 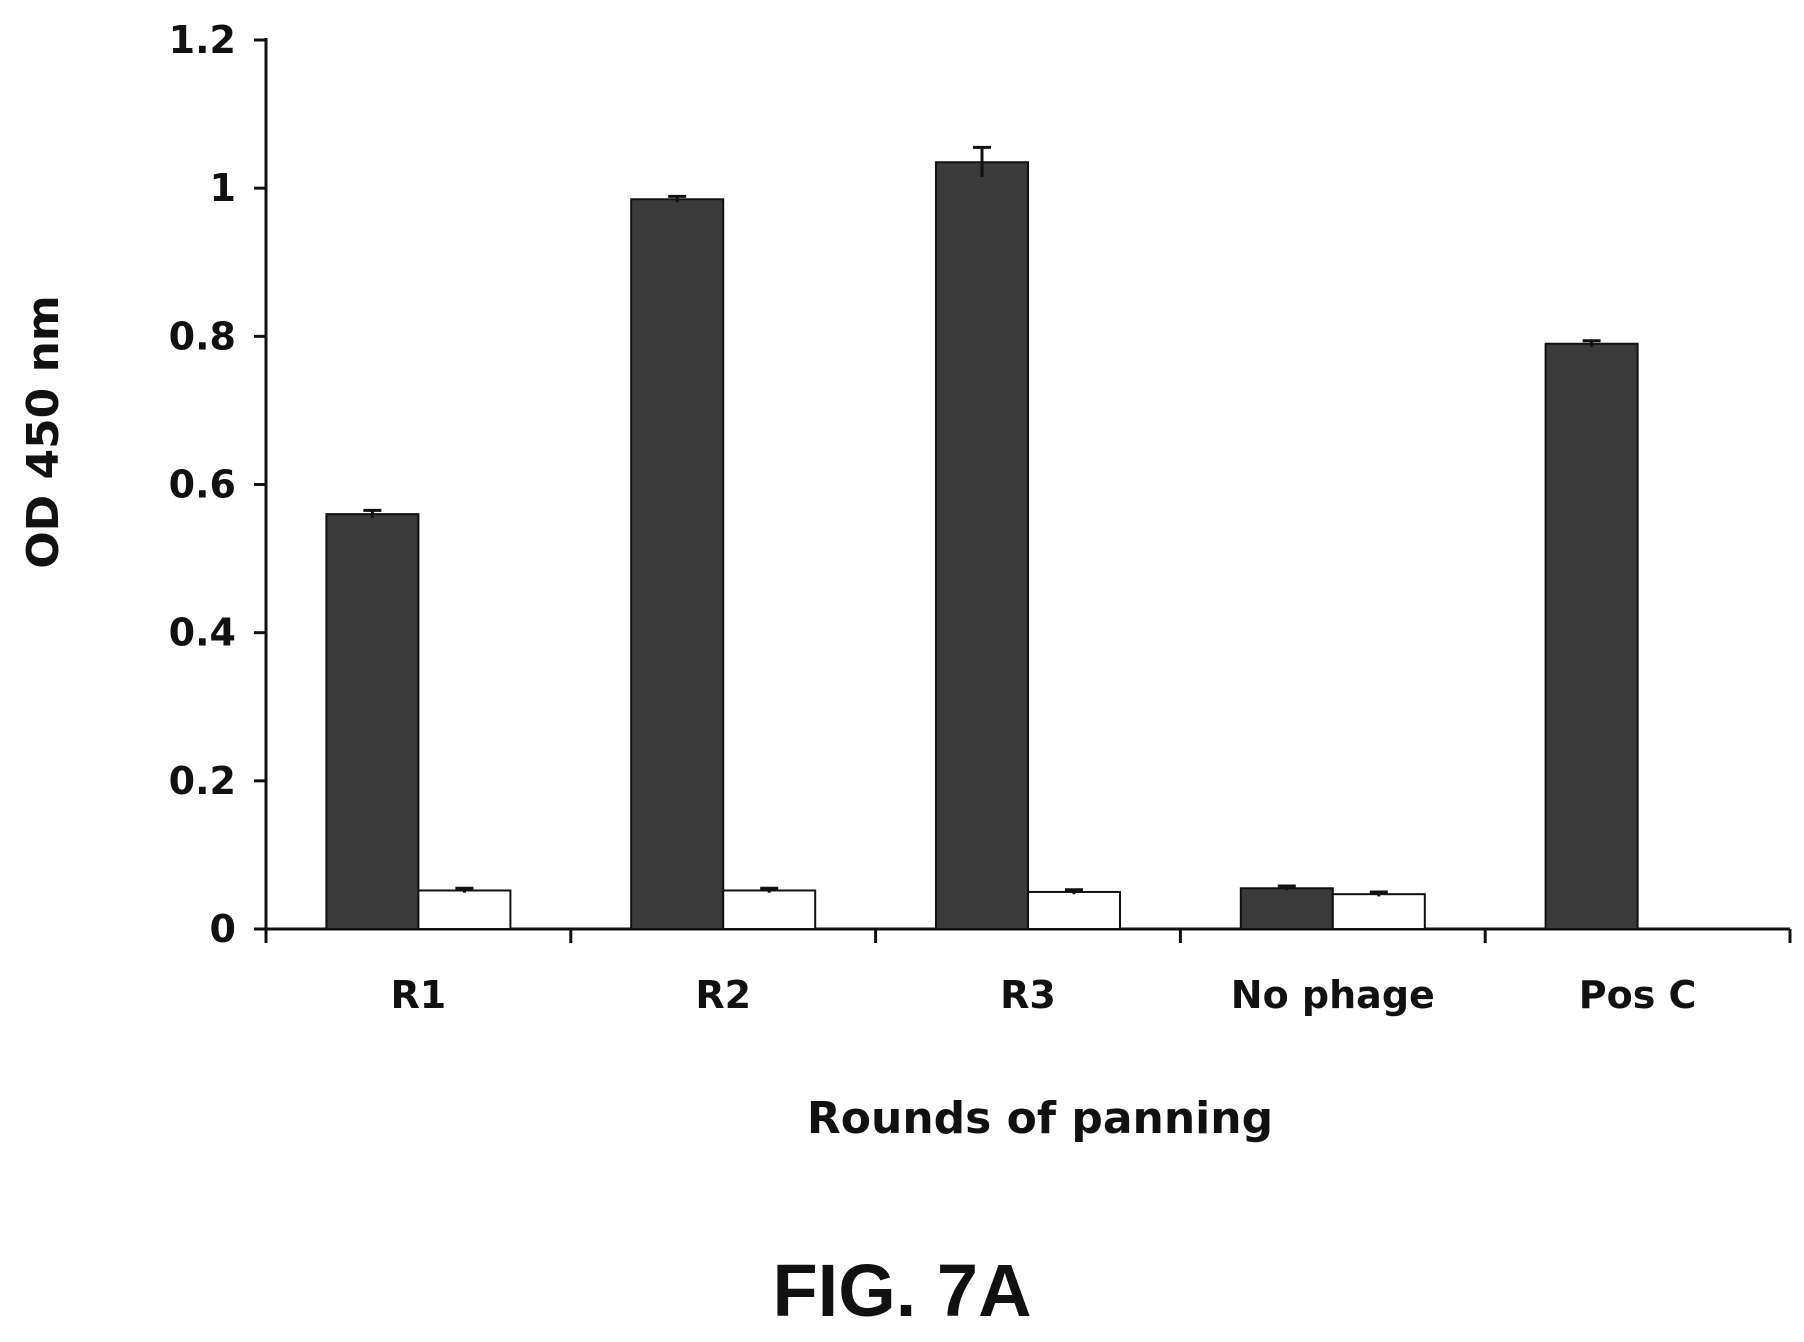 What do you see at coordinates (723, 995) in the screenshot?
I see `x-tick-label: R2` at bounding box center [723, 995].